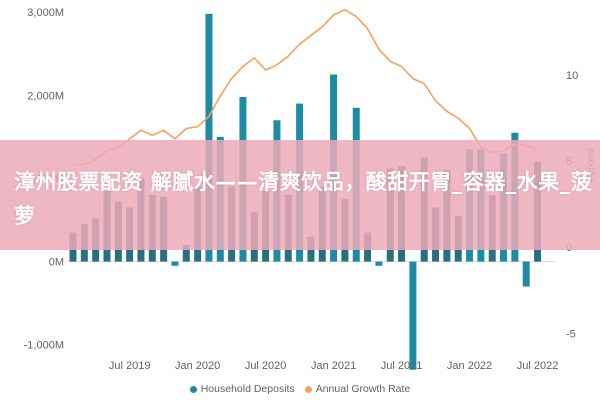 The height and width of the screenshot is (405, 600). What do you see at coordinates (363, 389) in the screenshot?
I see `legend-label-annual-growth-rate: Annual Growth Rate` at bounding box center [363, 389].